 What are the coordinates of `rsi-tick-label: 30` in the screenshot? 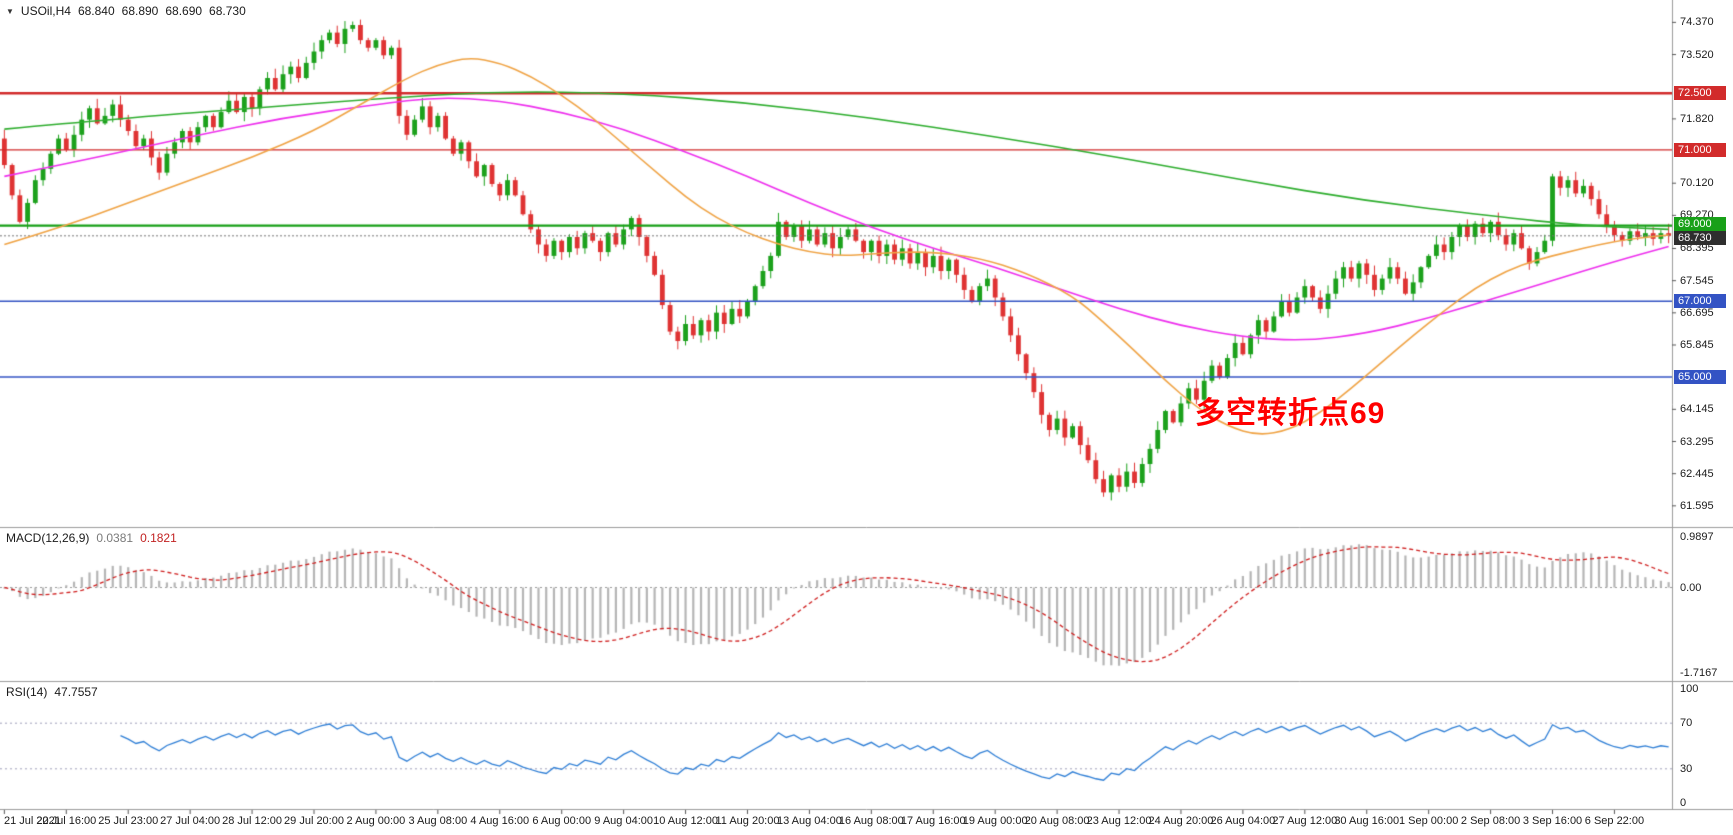 It's located at (1686, 768).